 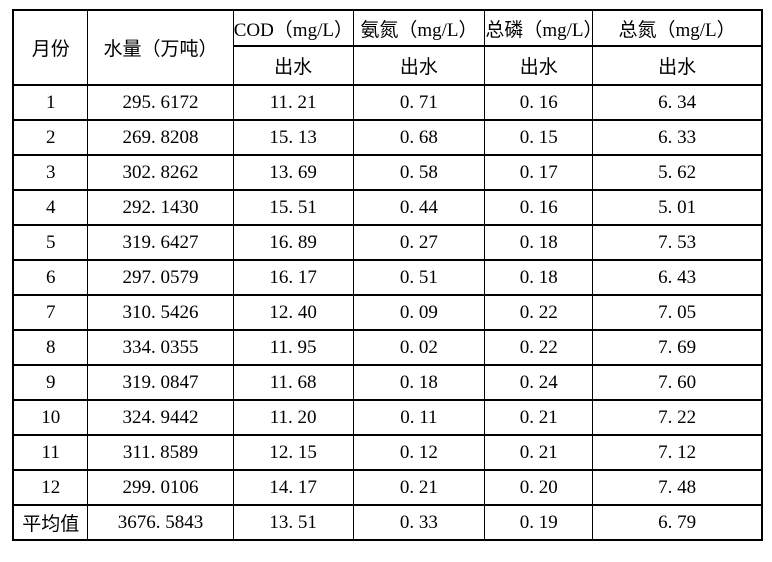 I want to click on subheader-ammonia-effluent: 出水, so click(x=419, y=65).